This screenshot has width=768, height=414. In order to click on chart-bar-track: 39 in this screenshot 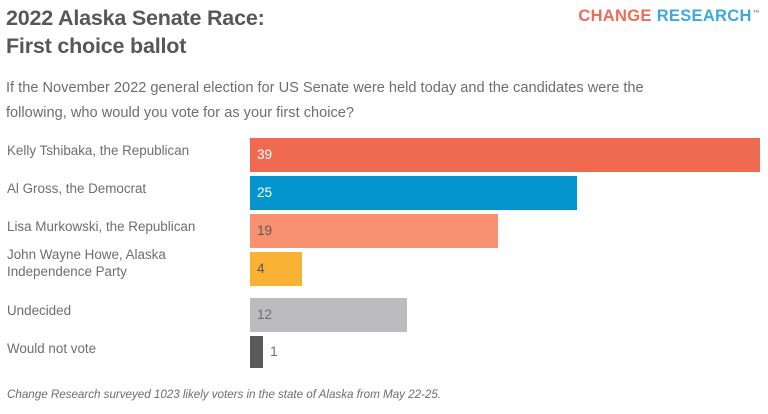, I will do `click(505, 155)`.